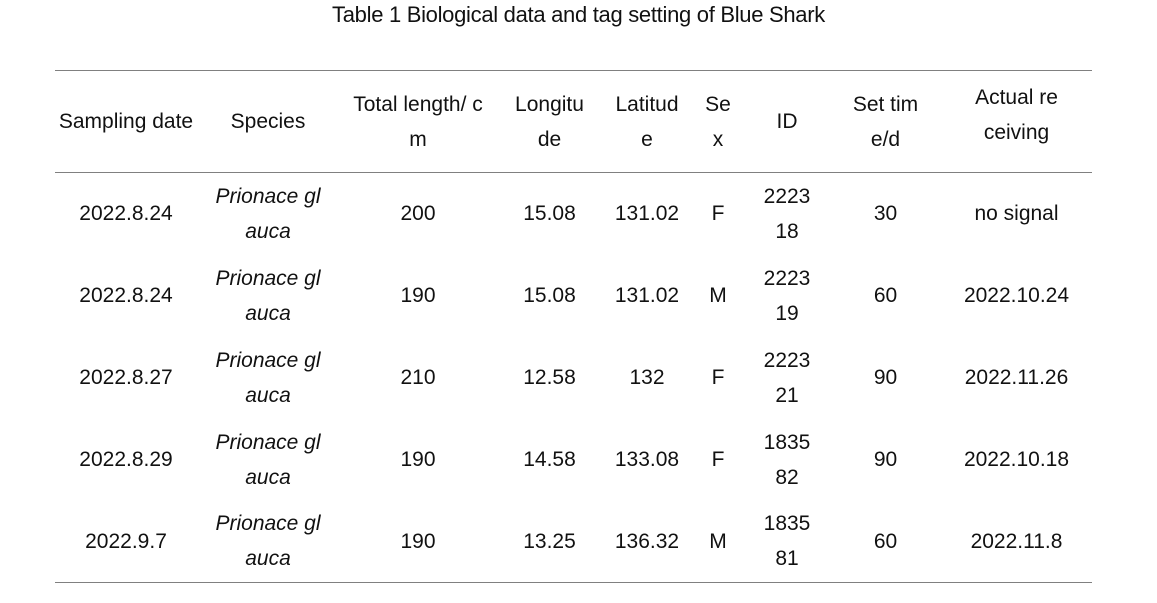 The height and width of the screenshot is (603, 1157). I want to click on cell-id: 183582, so click(787, 459).